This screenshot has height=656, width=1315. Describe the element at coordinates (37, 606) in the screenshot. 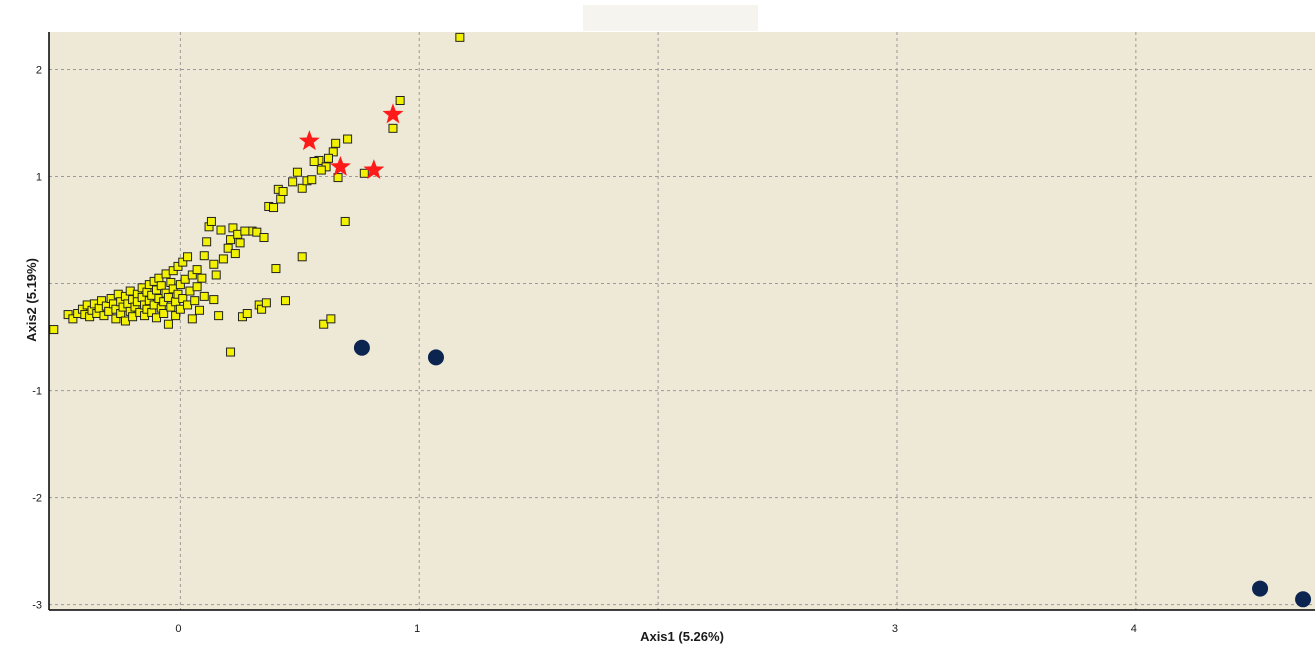

I see `y-tick-label: -3` at that location.